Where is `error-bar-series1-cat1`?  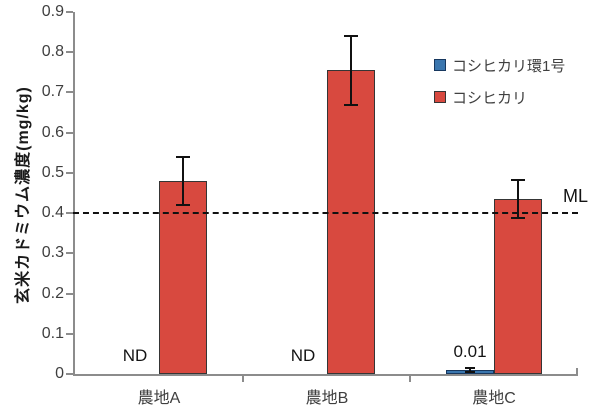
error-bar-series1-cat1 is located at coordinates (351, 70).